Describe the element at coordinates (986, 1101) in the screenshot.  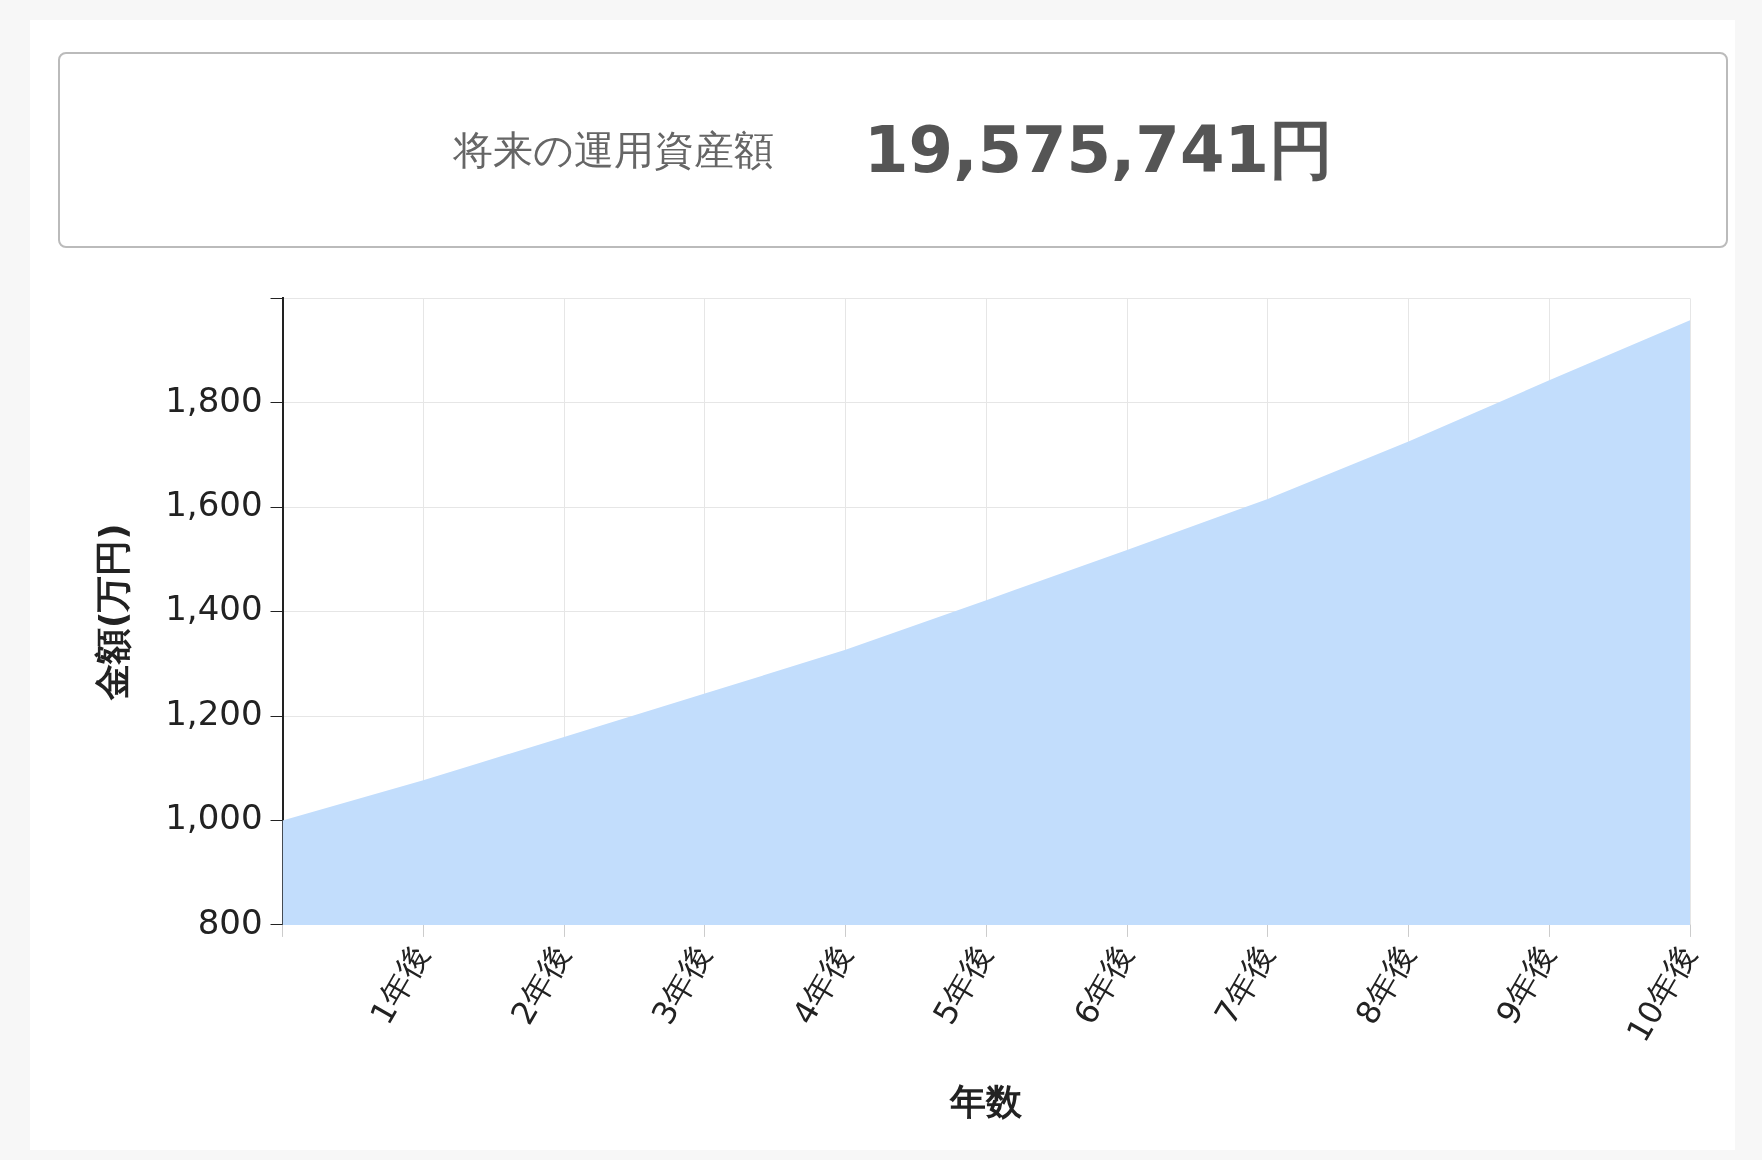
I see `x-axis-title: 年数` at that location.